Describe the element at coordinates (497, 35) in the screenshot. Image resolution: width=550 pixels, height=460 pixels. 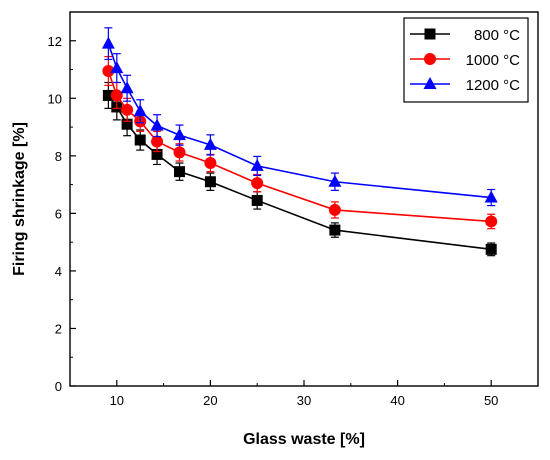
I see `legend-label: 800 °C` at that location.